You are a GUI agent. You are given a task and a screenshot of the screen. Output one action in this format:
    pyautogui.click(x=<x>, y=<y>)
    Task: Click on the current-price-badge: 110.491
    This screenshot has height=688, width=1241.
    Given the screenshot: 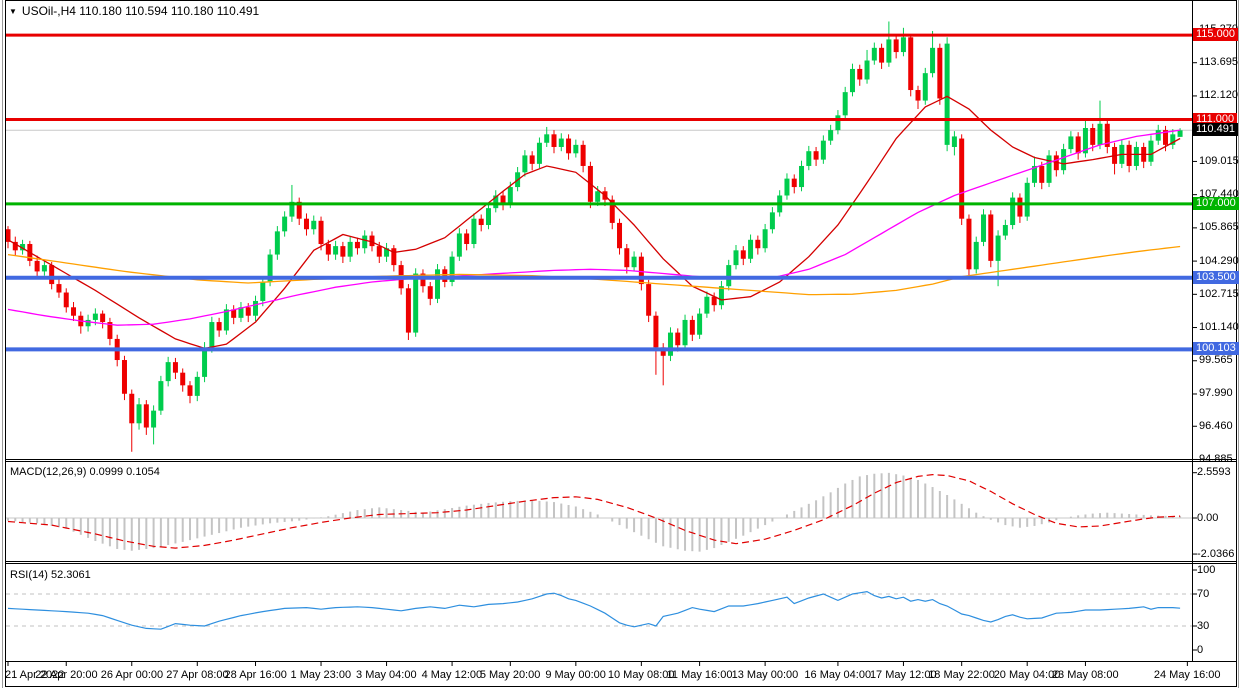 What is the action you would take?
    pyautogui.click(x=1215, y=130)
    